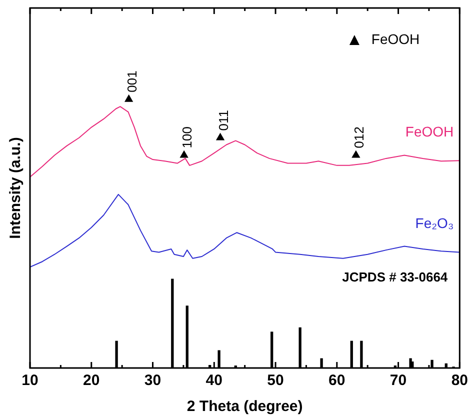  I want to click on x-tick-label: 70, so click(398, 381).